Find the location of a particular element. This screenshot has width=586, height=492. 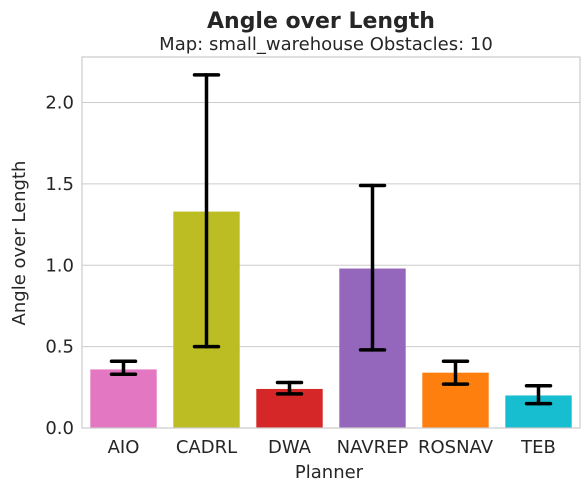

y-tick-labels: 0.0 0.5 1.0 1.5 2.0 is located at coordinates (59, 266).